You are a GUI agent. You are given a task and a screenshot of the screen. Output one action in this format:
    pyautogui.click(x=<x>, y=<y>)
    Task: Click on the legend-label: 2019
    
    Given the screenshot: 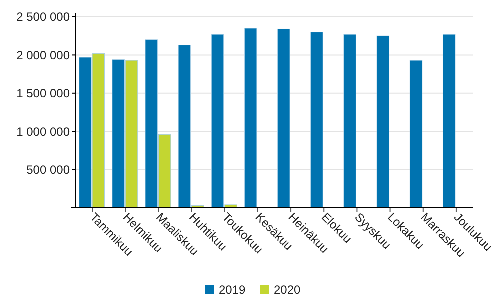 What is the action you would take?
    pyautogui.click(x=232, y=290)
    